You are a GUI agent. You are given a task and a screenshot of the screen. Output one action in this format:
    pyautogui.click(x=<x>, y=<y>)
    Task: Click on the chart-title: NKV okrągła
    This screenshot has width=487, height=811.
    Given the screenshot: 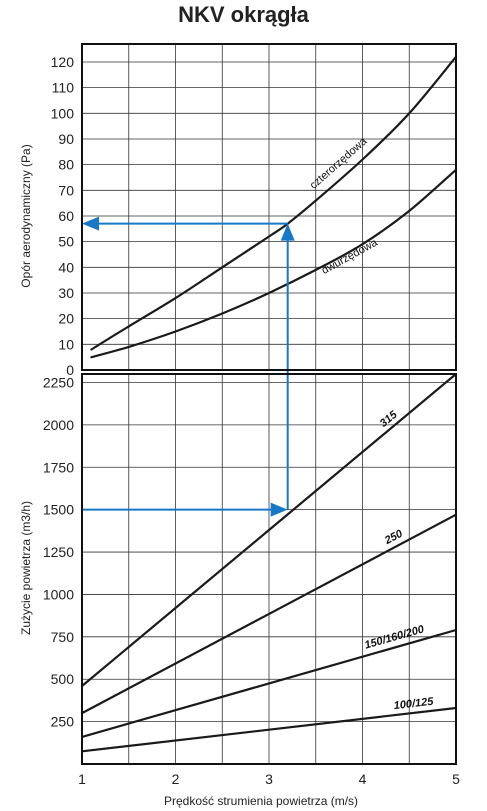 What is the action you would take?
    pyautogui.click(x=243, y=14)
    